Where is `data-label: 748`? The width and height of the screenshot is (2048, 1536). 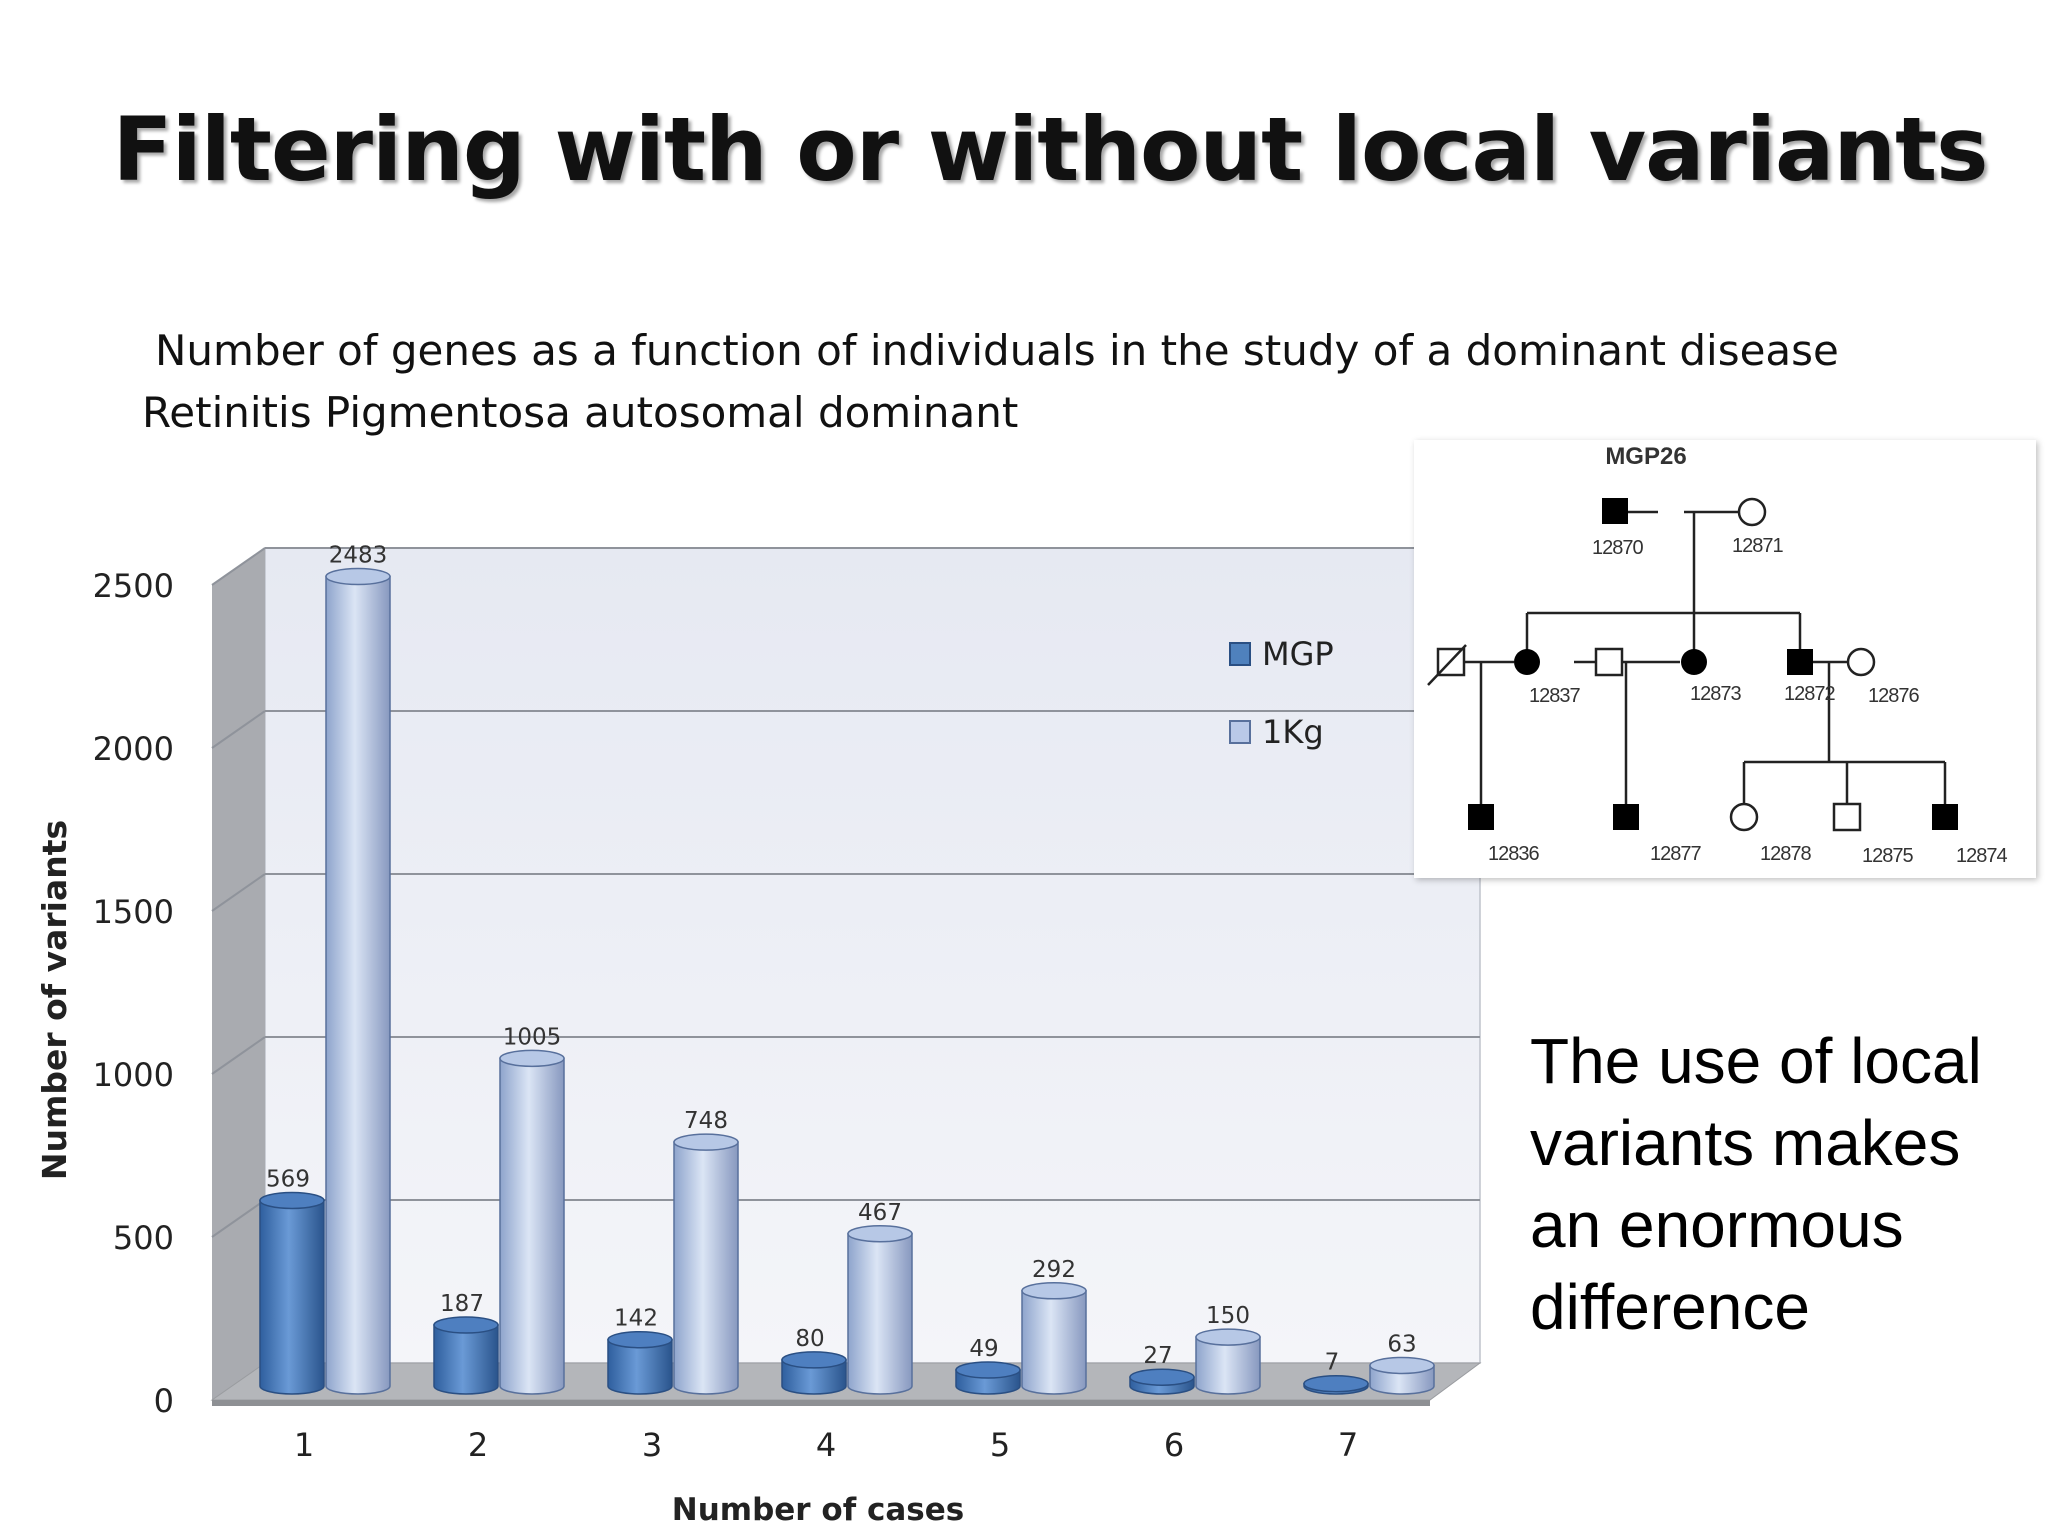 data-label: 748 is located at coordinates (706, 1121).